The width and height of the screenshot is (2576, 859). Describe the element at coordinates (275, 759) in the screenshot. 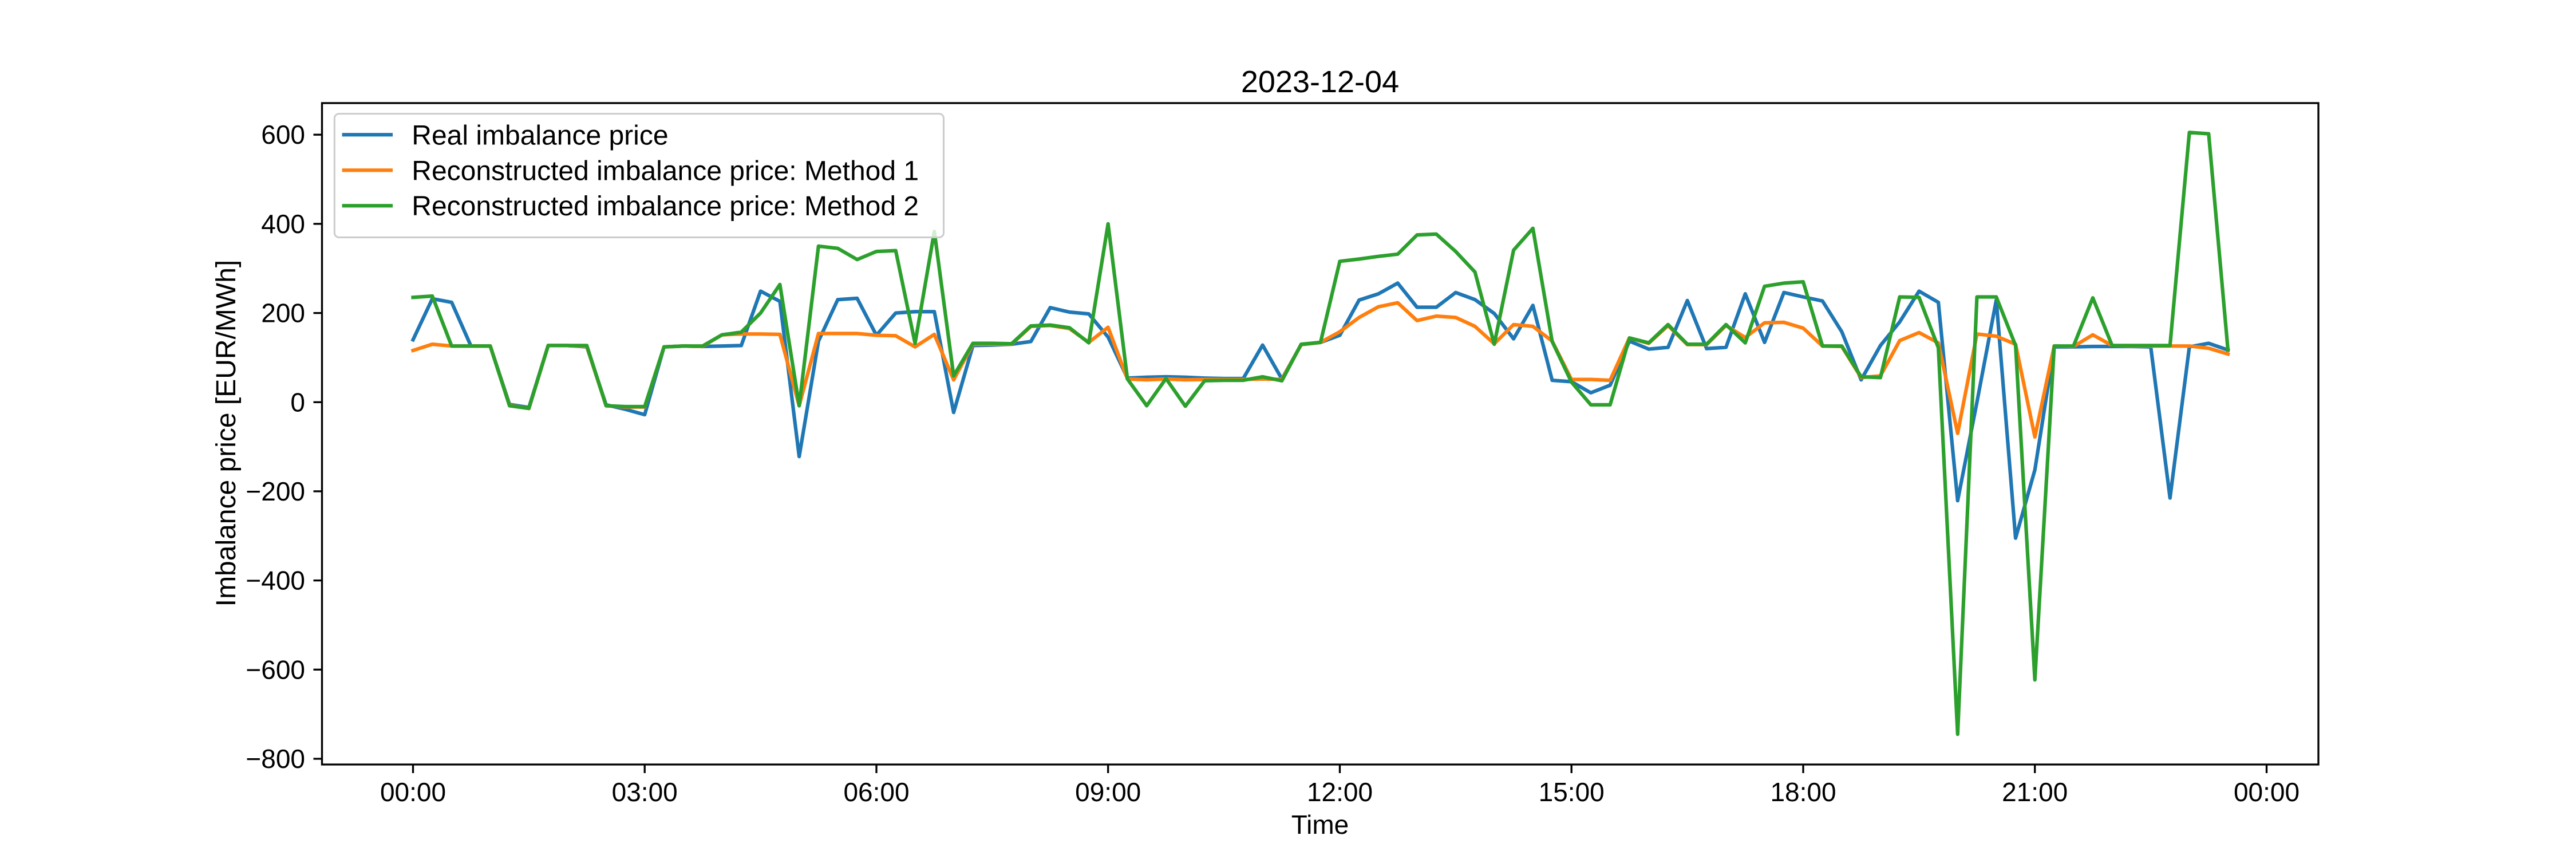

I see `svg-text: −800` at that location.